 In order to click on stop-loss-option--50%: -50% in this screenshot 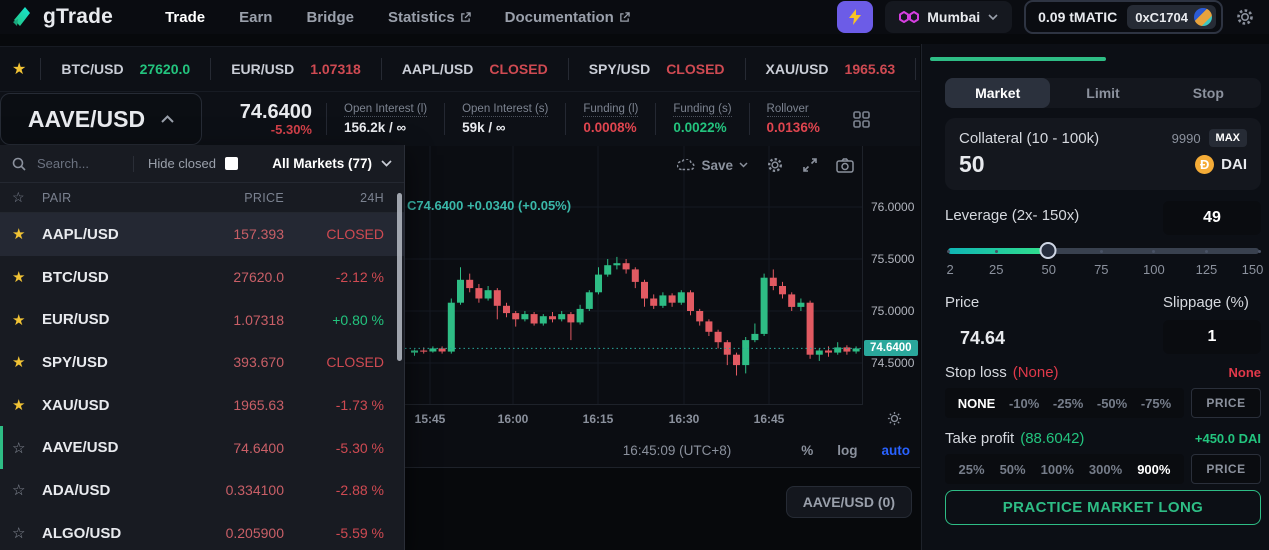, I will do `click(1112, 403)`.